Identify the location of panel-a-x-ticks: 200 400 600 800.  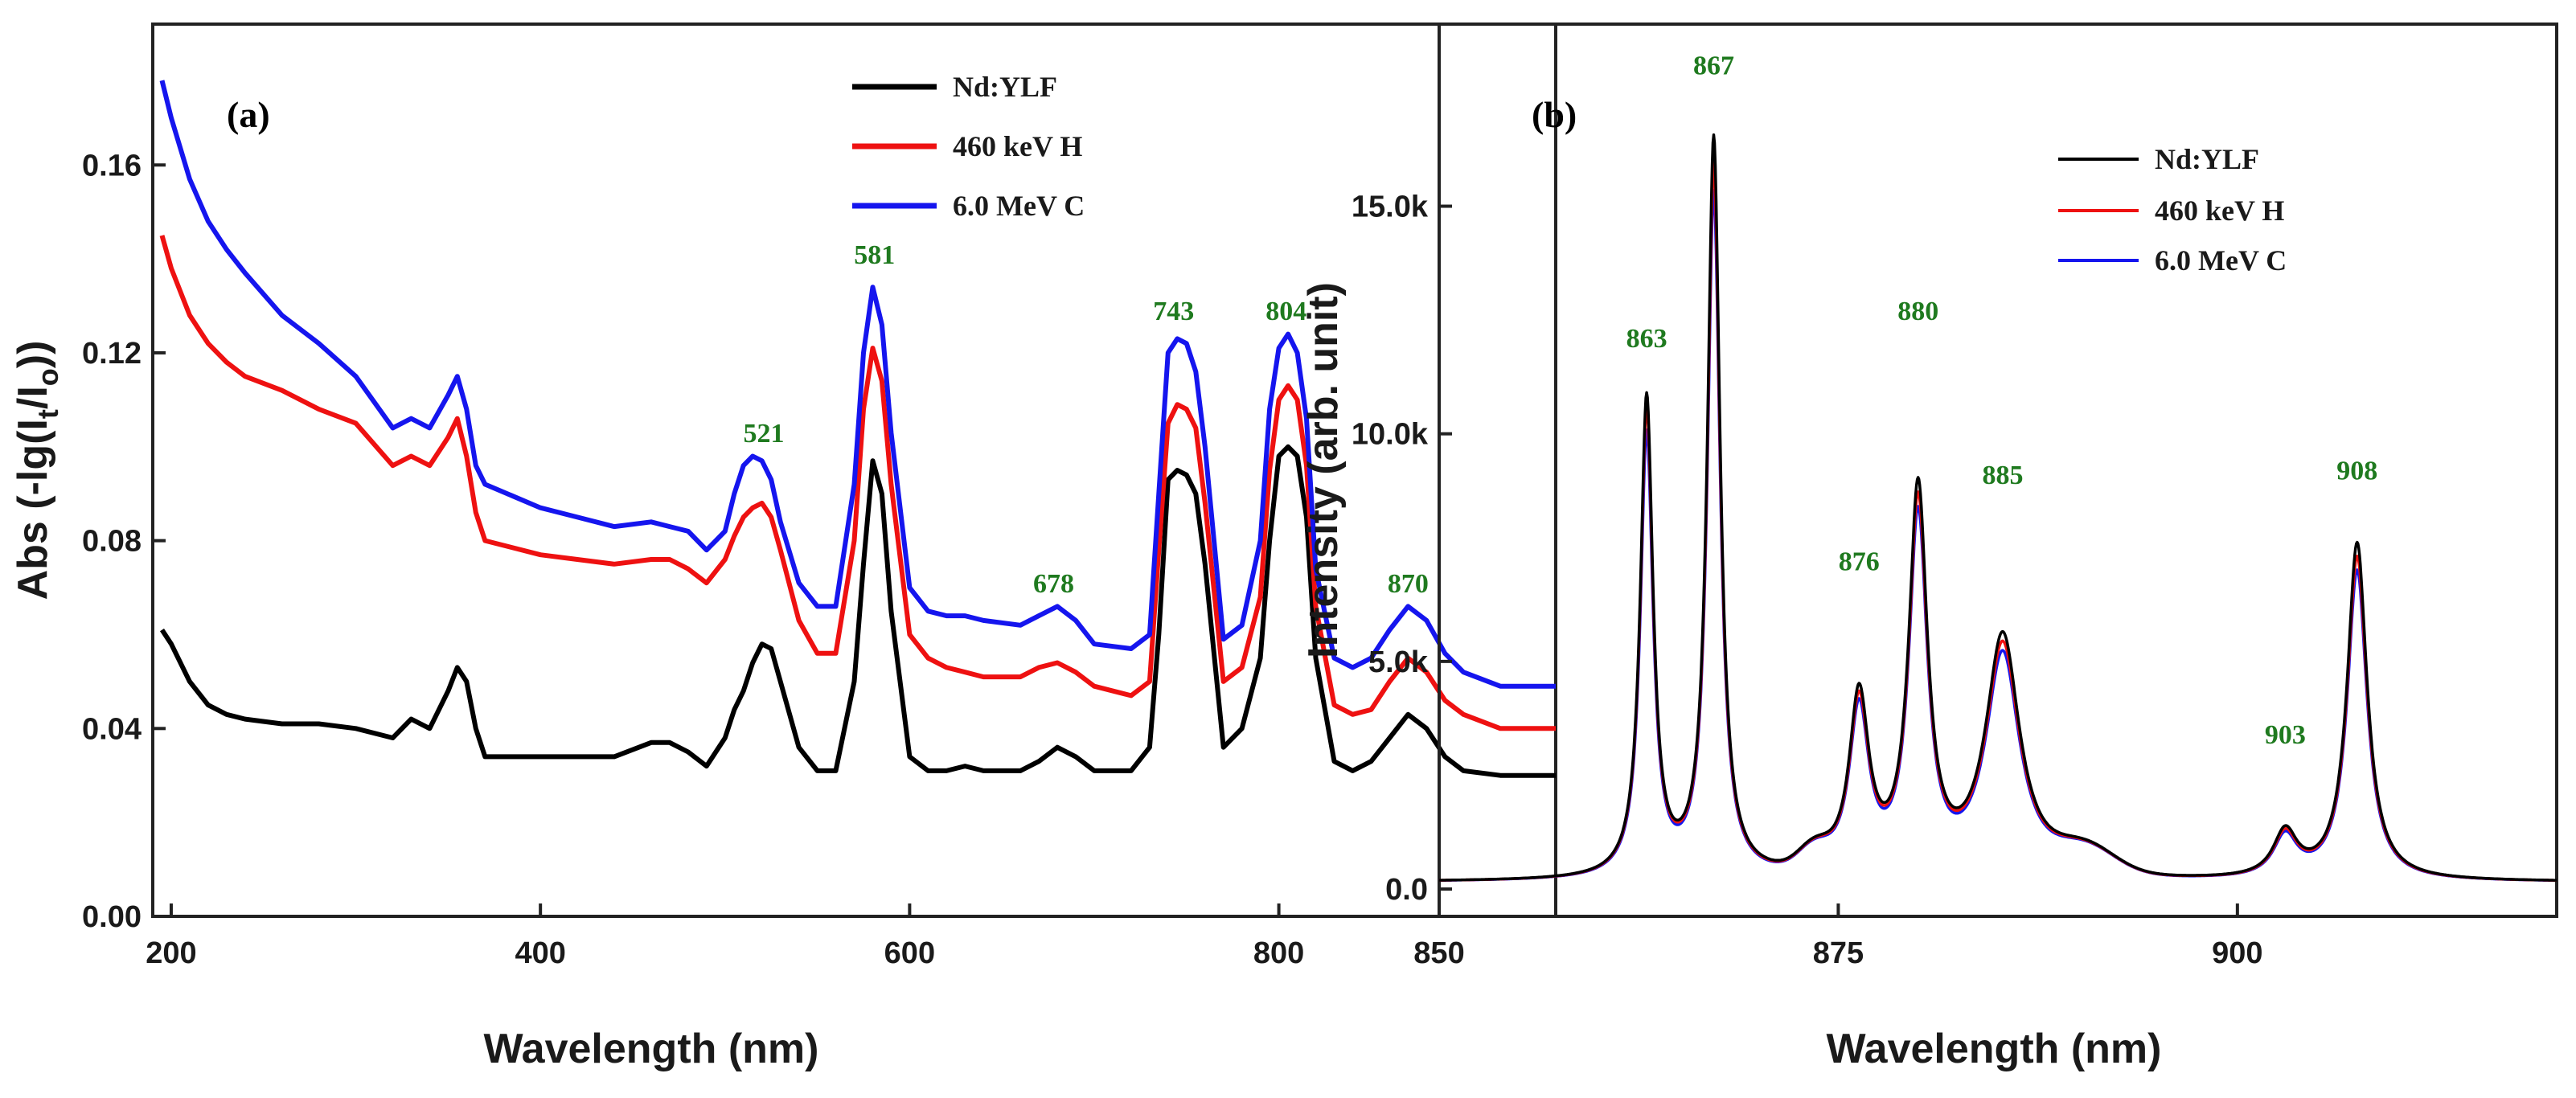
(725, 936).